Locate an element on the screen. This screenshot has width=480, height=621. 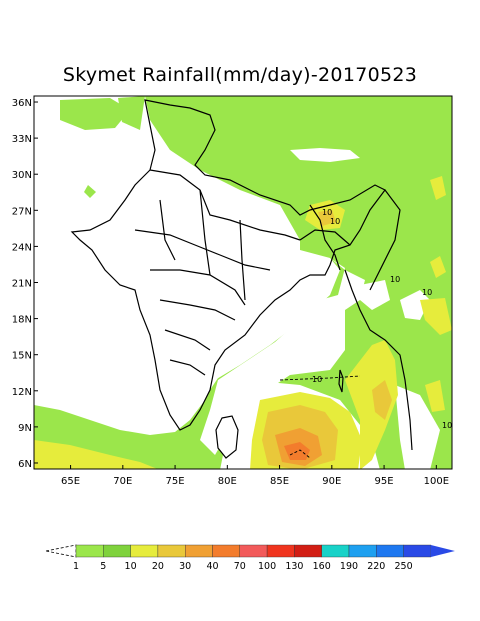
lon-tick-label: 65E is located at coordinates (70, 481).